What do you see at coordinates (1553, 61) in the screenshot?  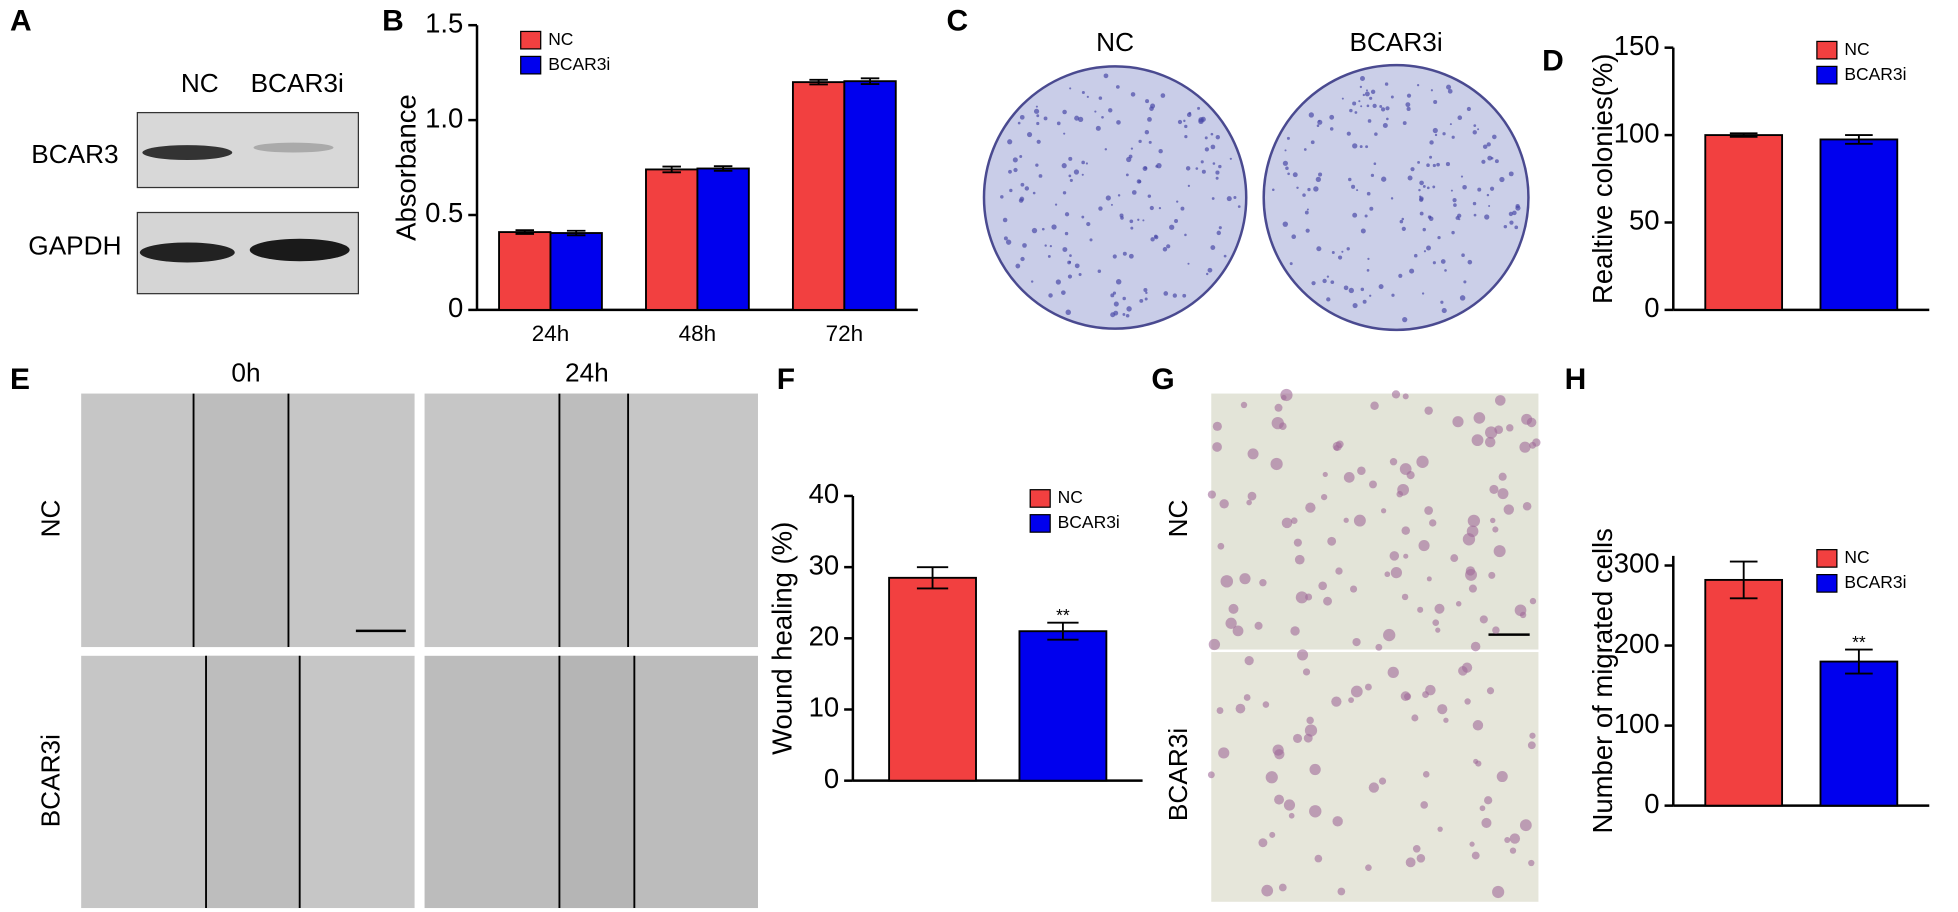 I see `panel-label: D` at bounding box center [1553, 61].